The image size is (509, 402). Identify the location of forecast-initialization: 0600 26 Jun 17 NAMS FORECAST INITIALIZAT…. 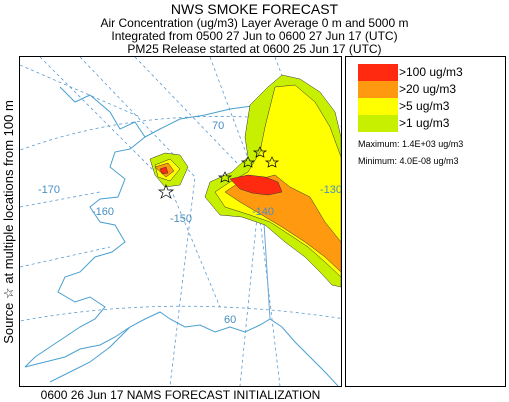
(180, 395).